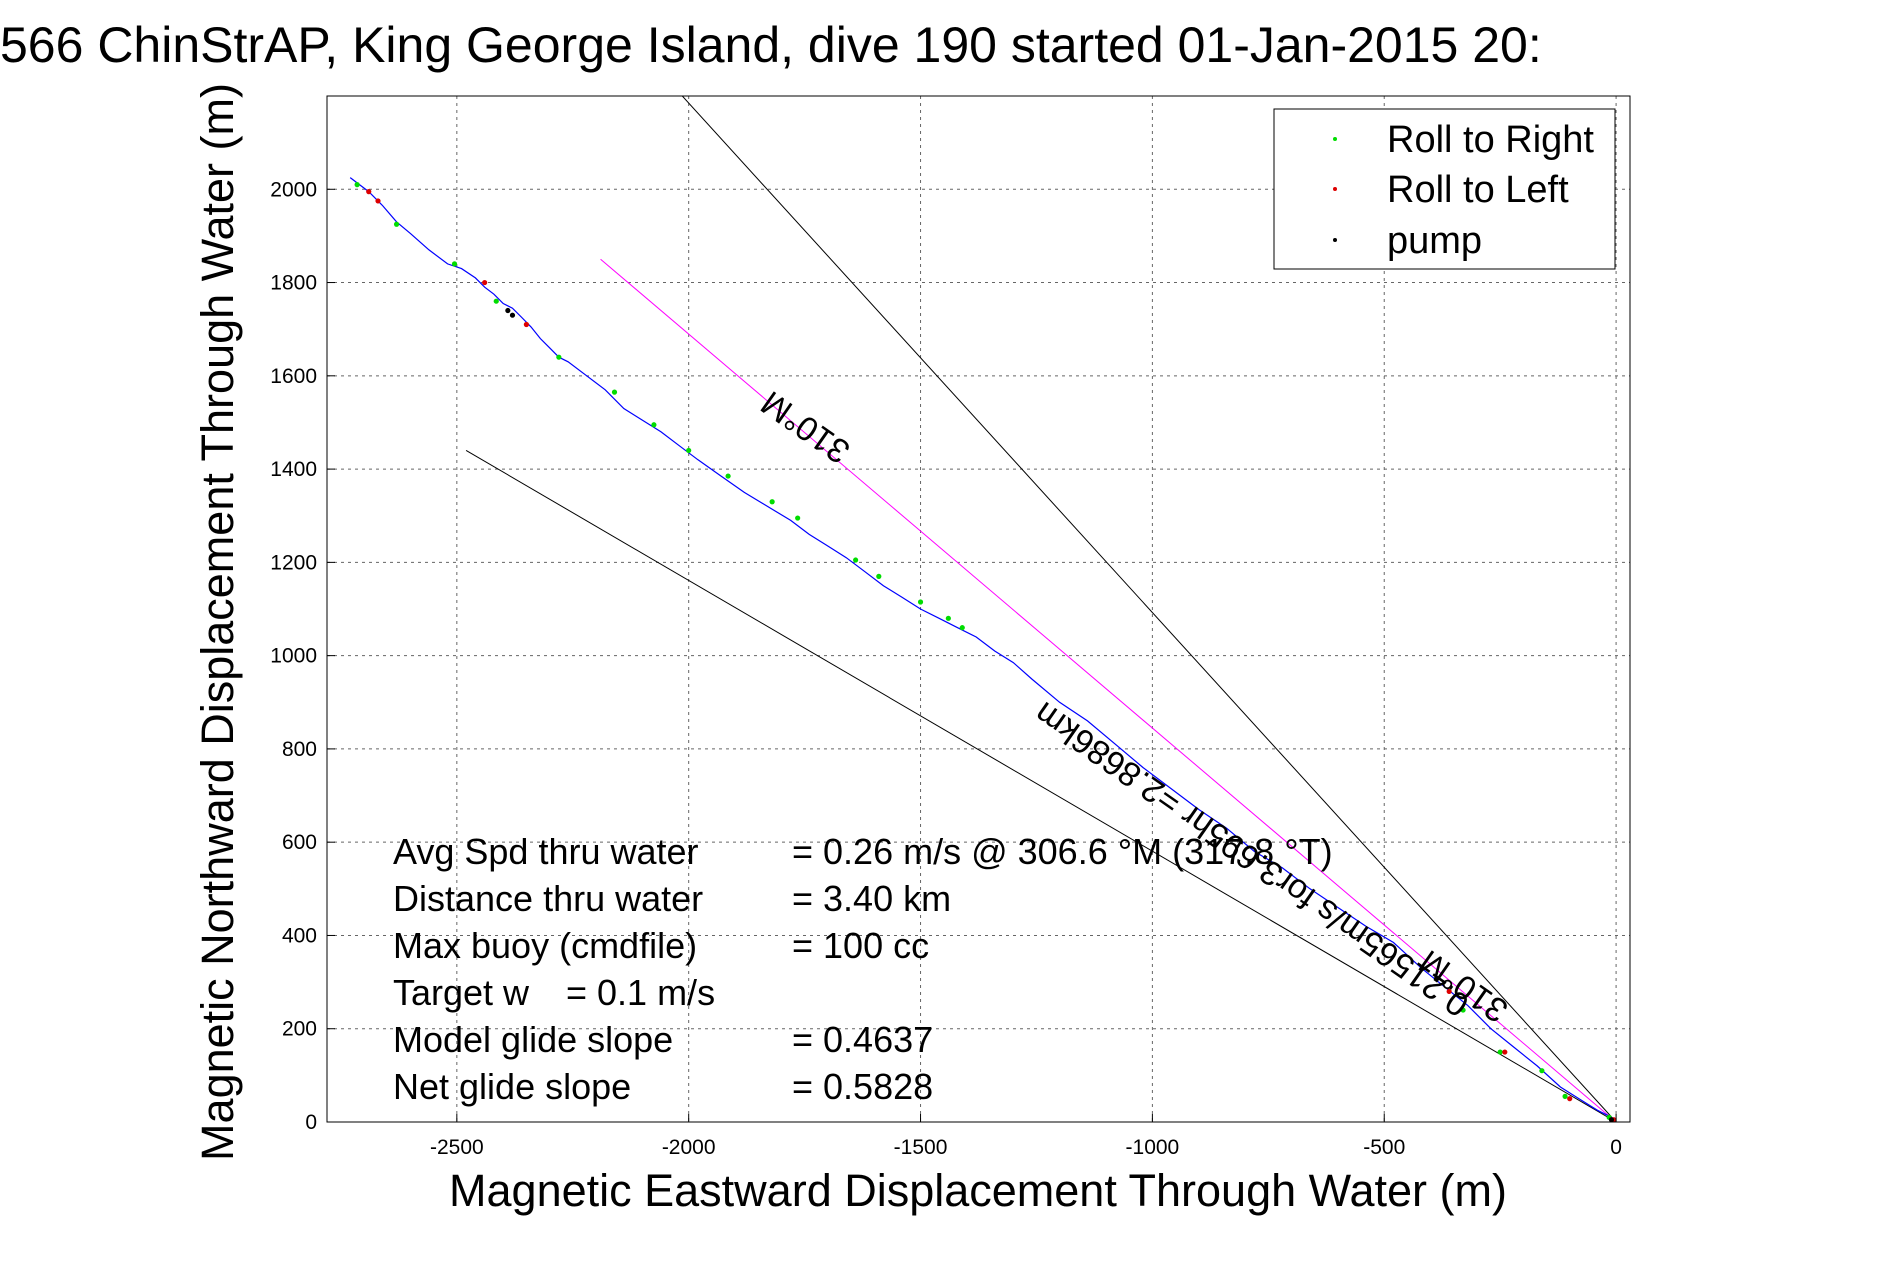 The width and height of the screenshot is (1891, 1262). I want to click on stat-value-model-glide: = 0.4637, so click(862, 1039).